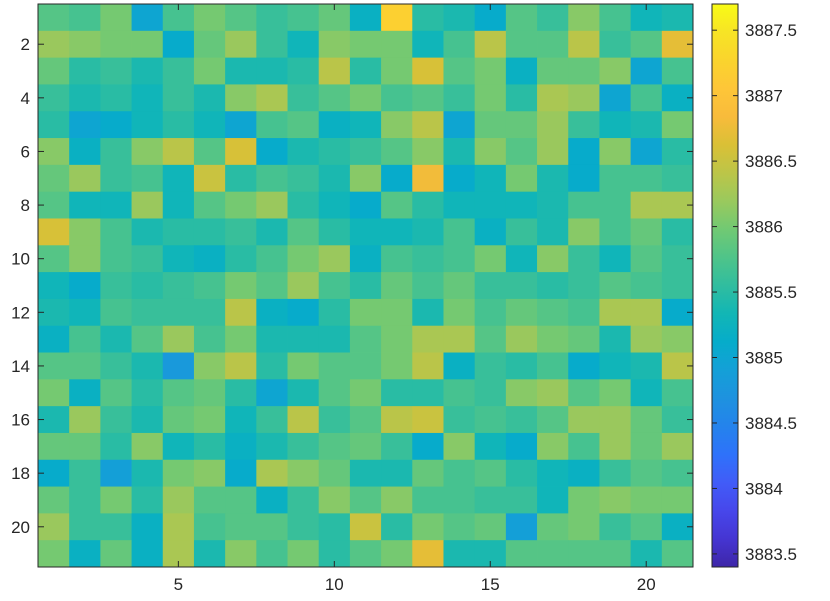 The width and height of the screenshot is (830, 601). Describe the element at coordinates (646, 584) in the screenshot. I see `x-tick-label: 20` at that location.